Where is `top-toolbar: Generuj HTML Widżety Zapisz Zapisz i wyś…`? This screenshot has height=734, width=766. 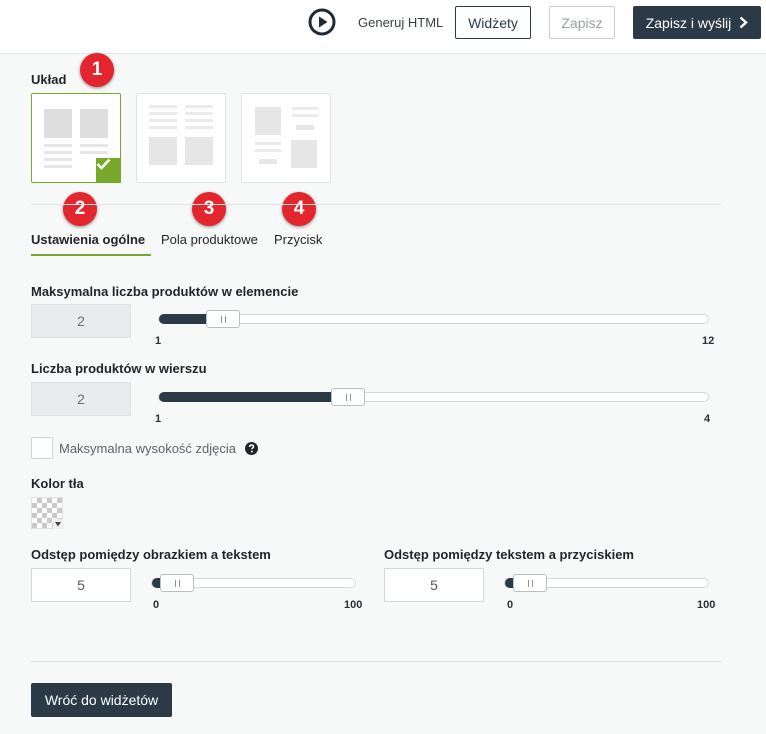
top-toolbar: Generuj HTML Widżety Zapisz Zapisz i wyś… is located at coordinates (383, 27).